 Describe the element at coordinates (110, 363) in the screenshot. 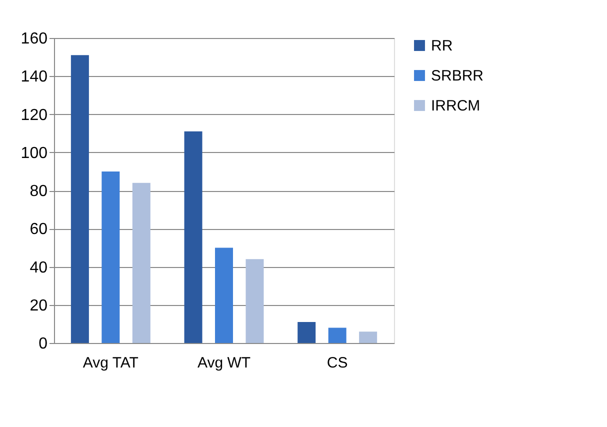

I see `x-tick-label: Avg TAT` at that location.